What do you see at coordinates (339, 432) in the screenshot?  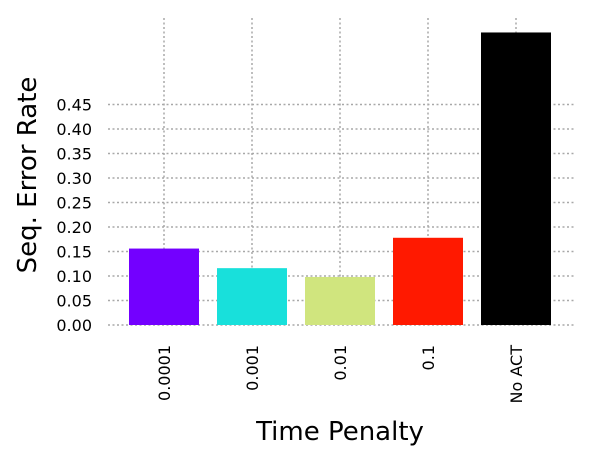 I see `x-axis-title: Time Penalty` at bounding box center [339, 432].